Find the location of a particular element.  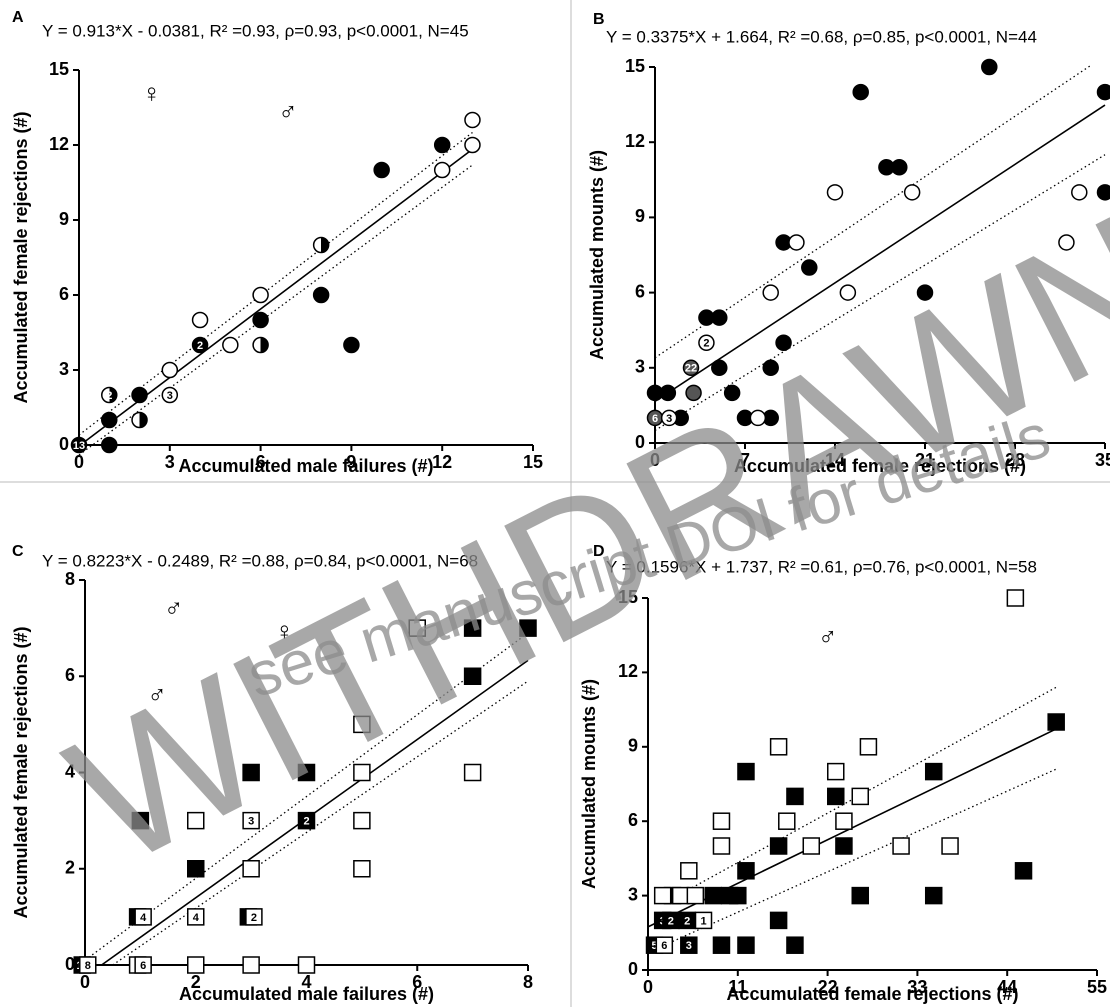

point-label: 6 is located at coordinates (143, 966).